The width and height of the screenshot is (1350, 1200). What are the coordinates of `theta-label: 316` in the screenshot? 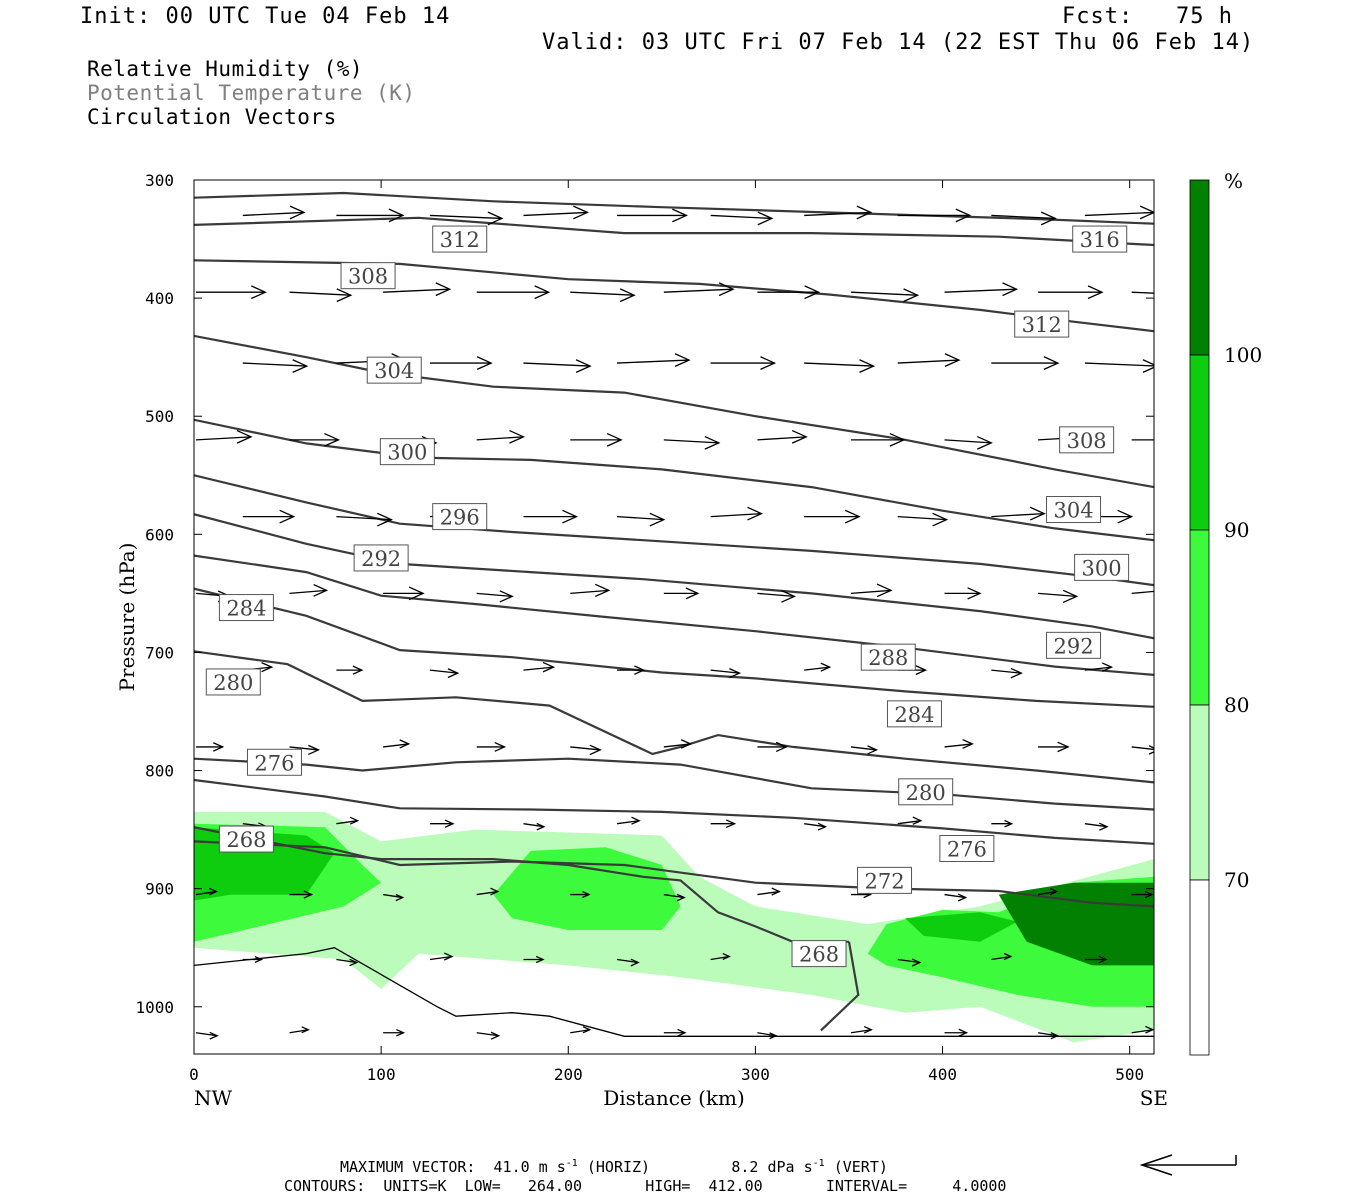 It's located at (1100, 239).